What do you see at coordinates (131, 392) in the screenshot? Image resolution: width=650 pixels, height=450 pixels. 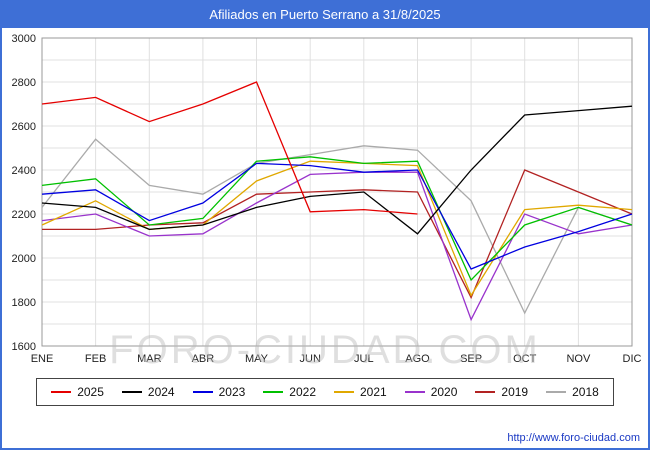 I see `legend-swatch-2024` at bounding box center [131, 392].